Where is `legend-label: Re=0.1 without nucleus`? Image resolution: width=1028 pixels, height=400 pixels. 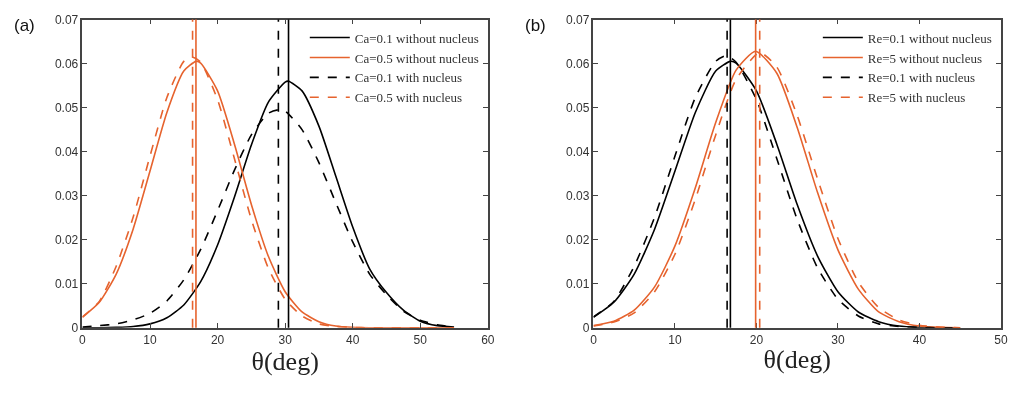
legend-label: Re=0.1 without nucleus is located at coordinates (929, 38).